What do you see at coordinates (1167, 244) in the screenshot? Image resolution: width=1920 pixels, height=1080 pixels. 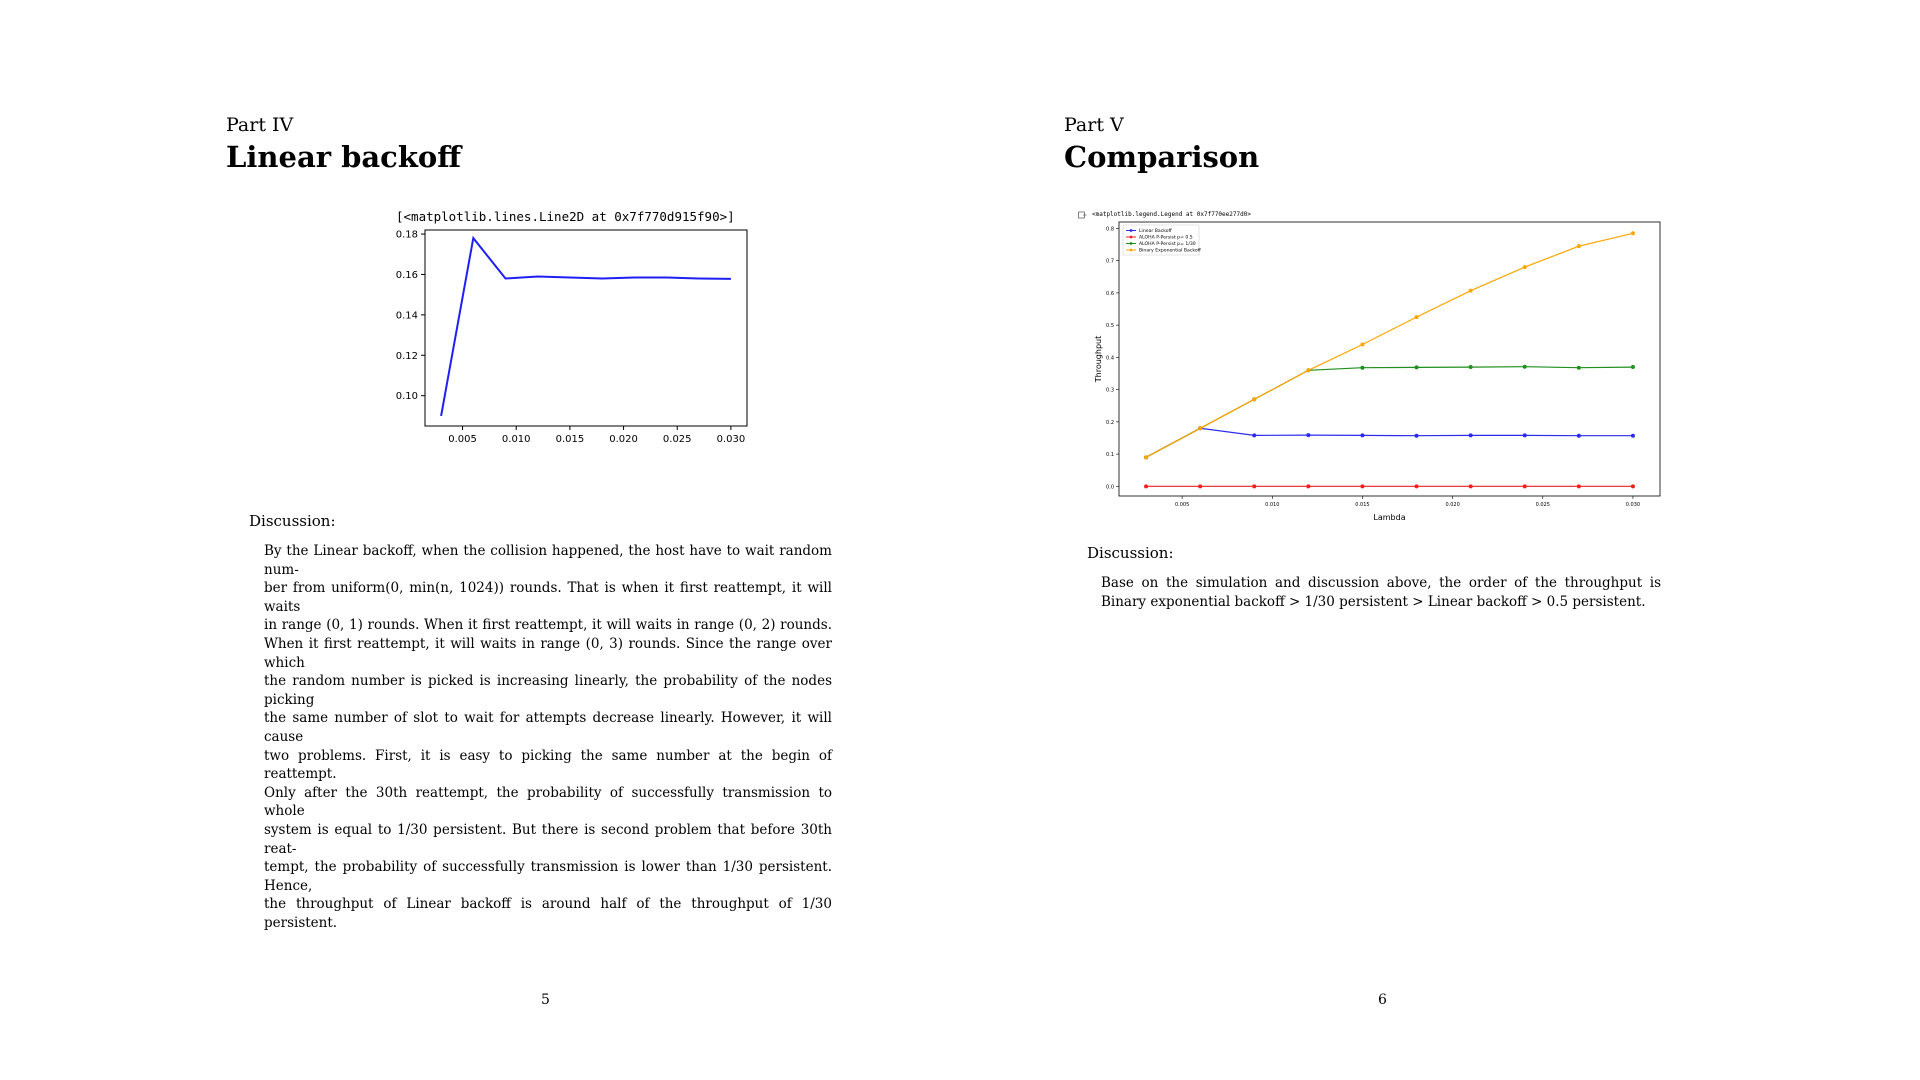 I see `legend-label: ALOHA P-Persist p= 1/30` at bounding box center [1167, 244].